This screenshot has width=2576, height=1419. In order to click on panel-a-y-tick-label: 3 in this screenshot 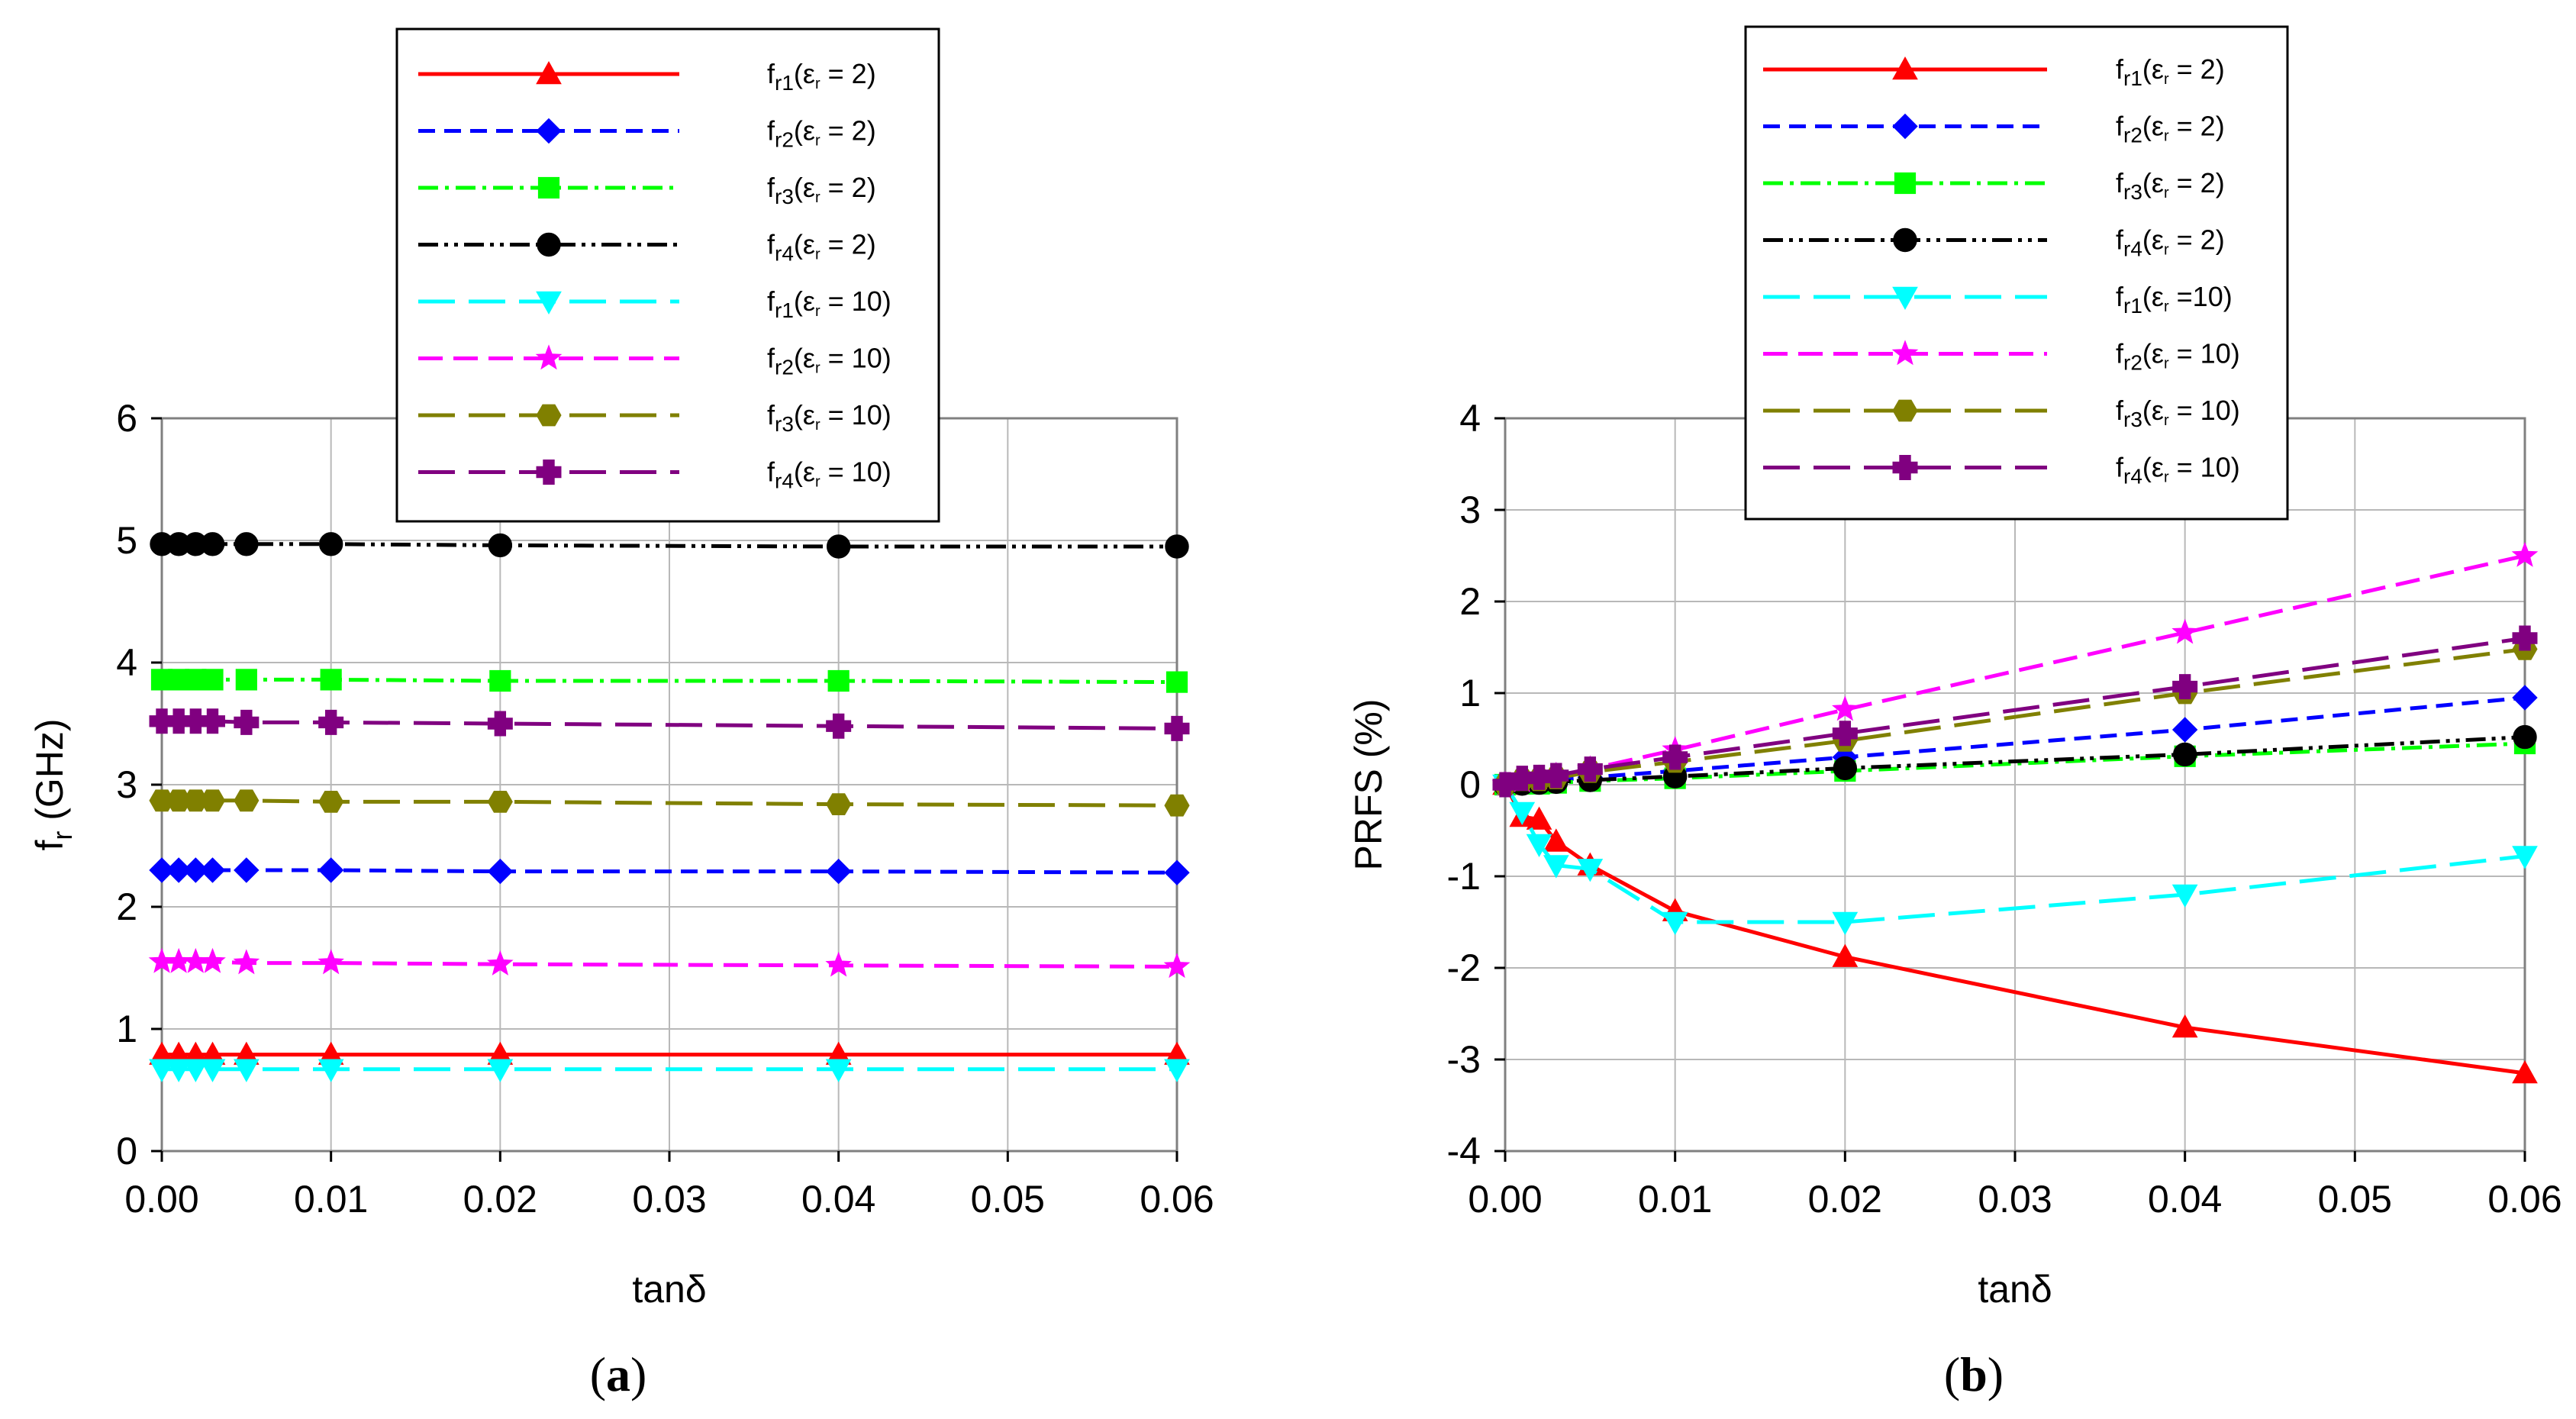, I will do `click(126, 785)`.